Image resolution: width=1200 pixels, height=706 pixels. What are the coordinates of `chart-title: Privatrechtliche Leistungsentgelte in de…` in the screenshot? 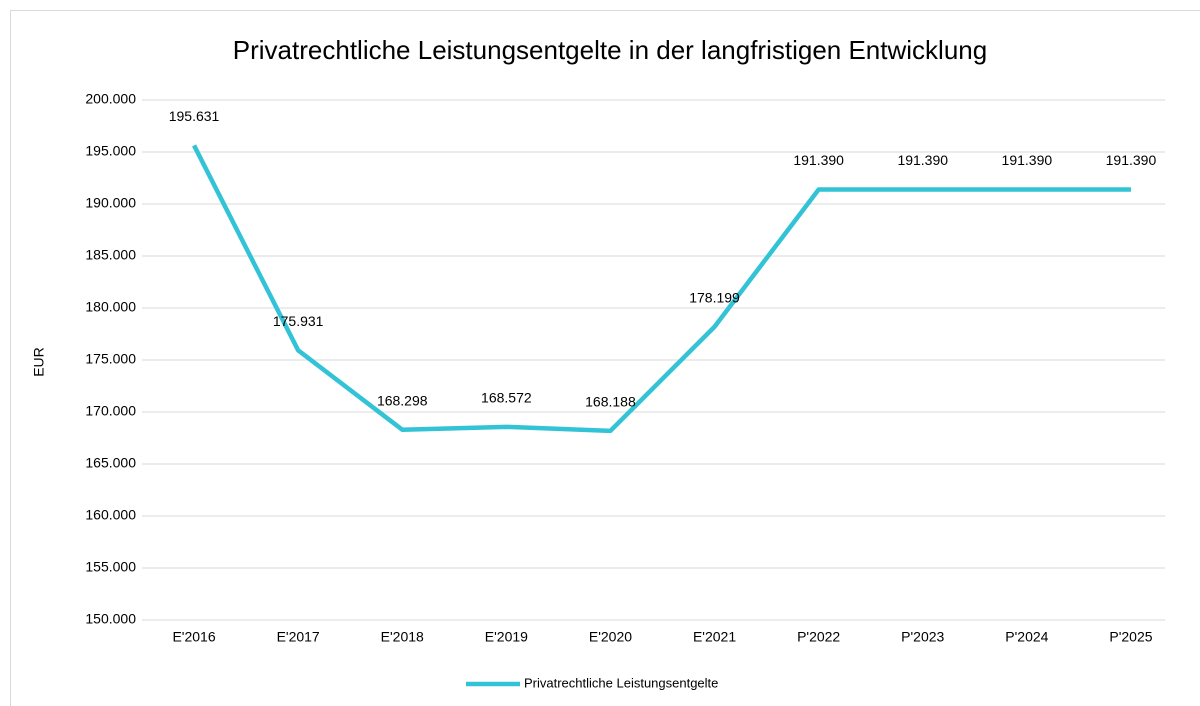 It's located at (610, 50).